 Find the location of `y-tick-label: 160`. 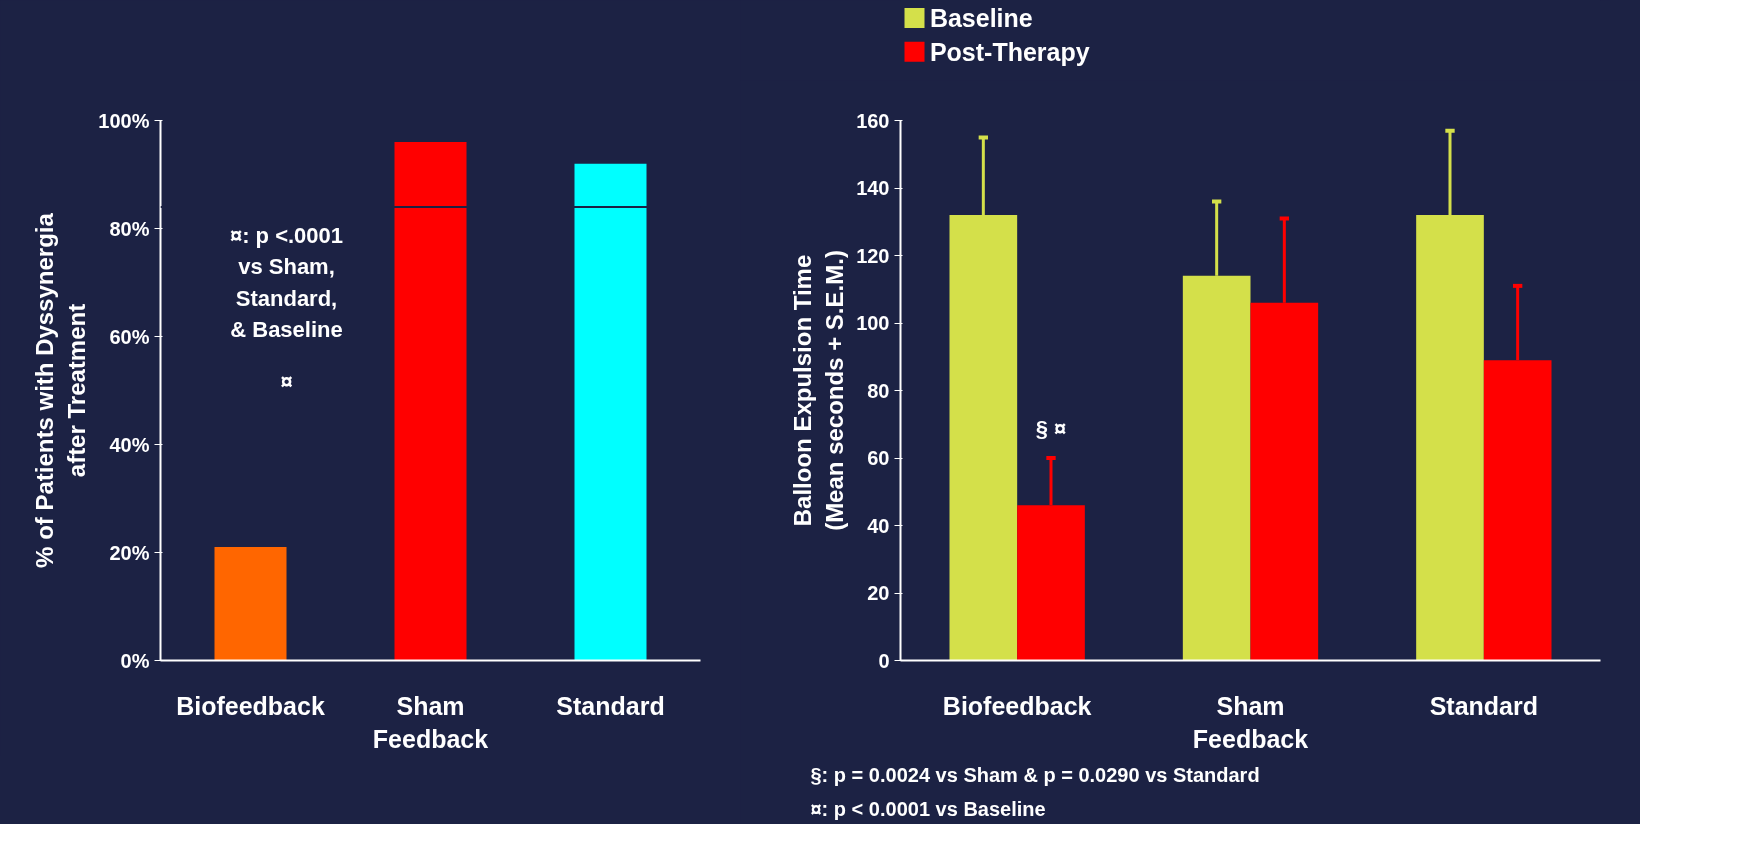

y-tick-label: 160 is located at coordinates (873, 120).